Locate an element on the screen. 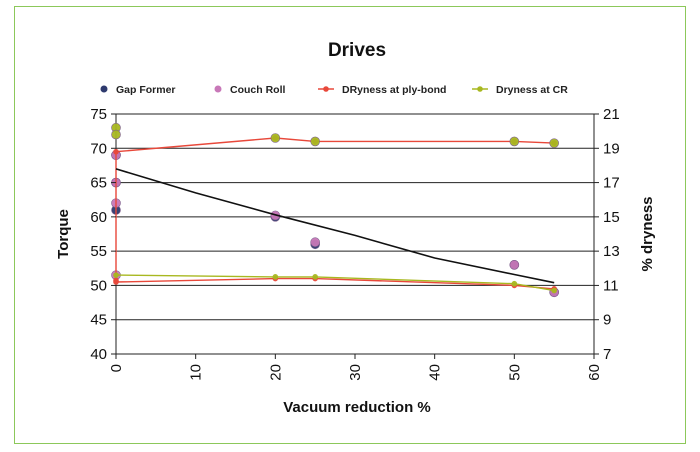 Image resolution: width=700 pixels, height=452 pixels. y2-tick-label: 19 is located at coordinates (611, 148).